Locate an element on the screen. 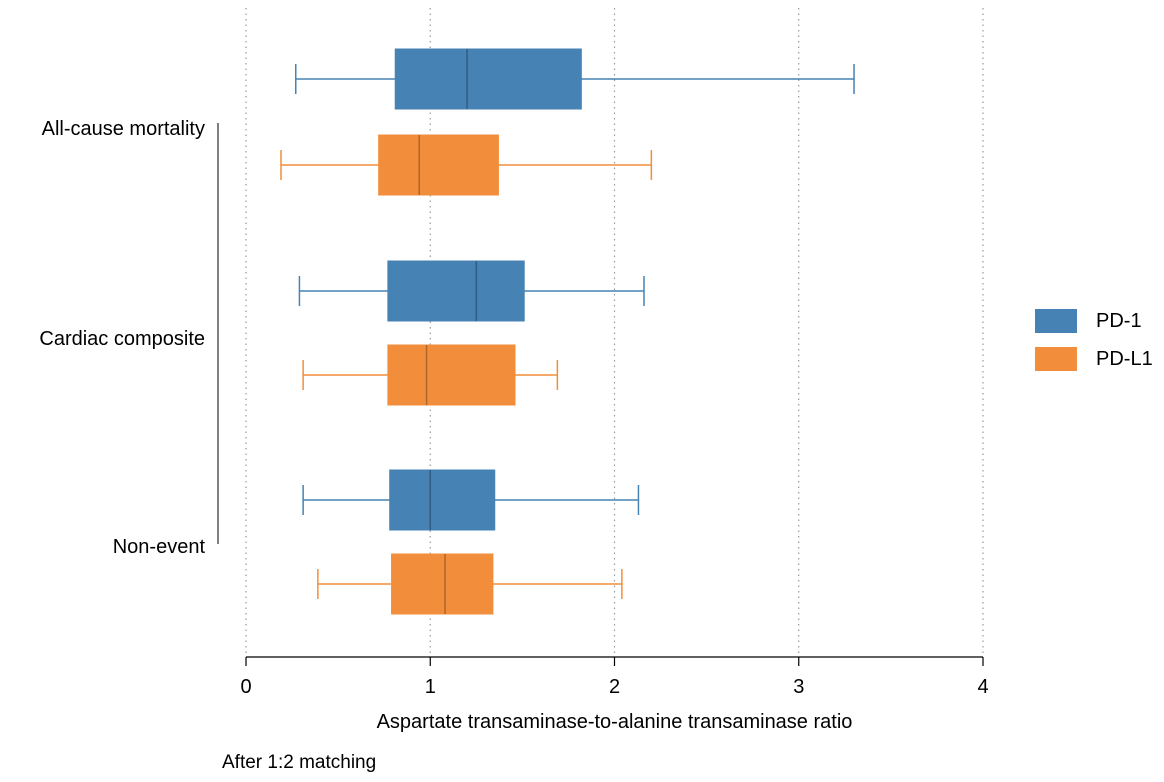 This screenshot has width=1164, height=782. x-tick-label-0: 0 is located at coordinates (245, 687).